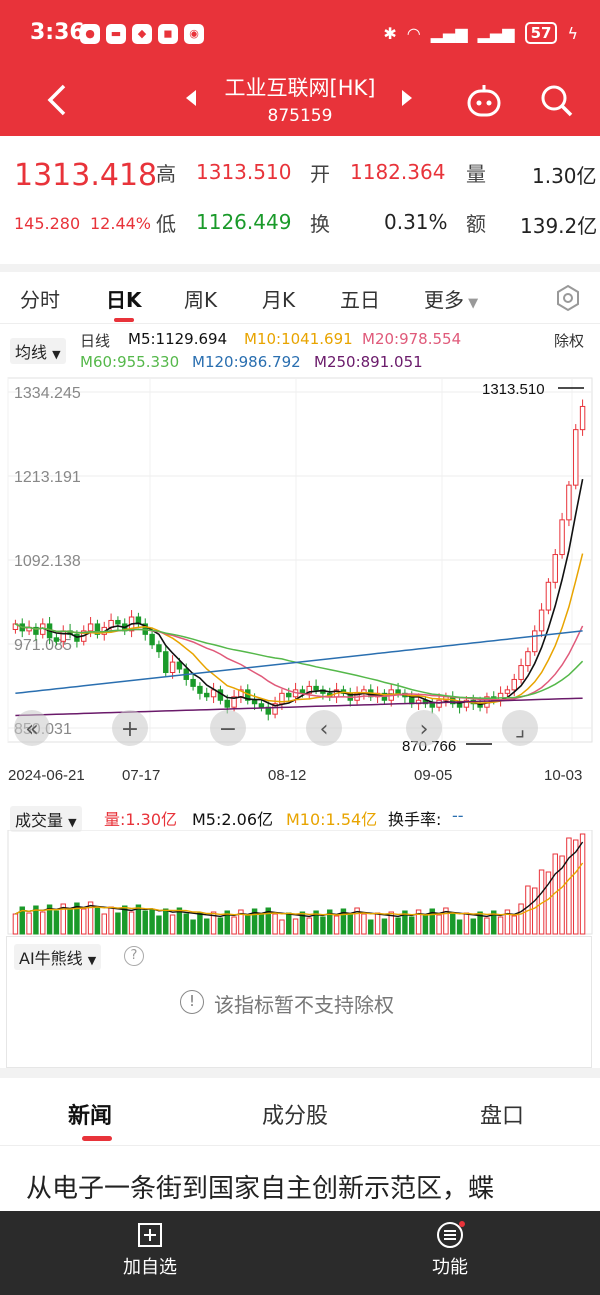  I want to click on search-icon, so click(557, 101).